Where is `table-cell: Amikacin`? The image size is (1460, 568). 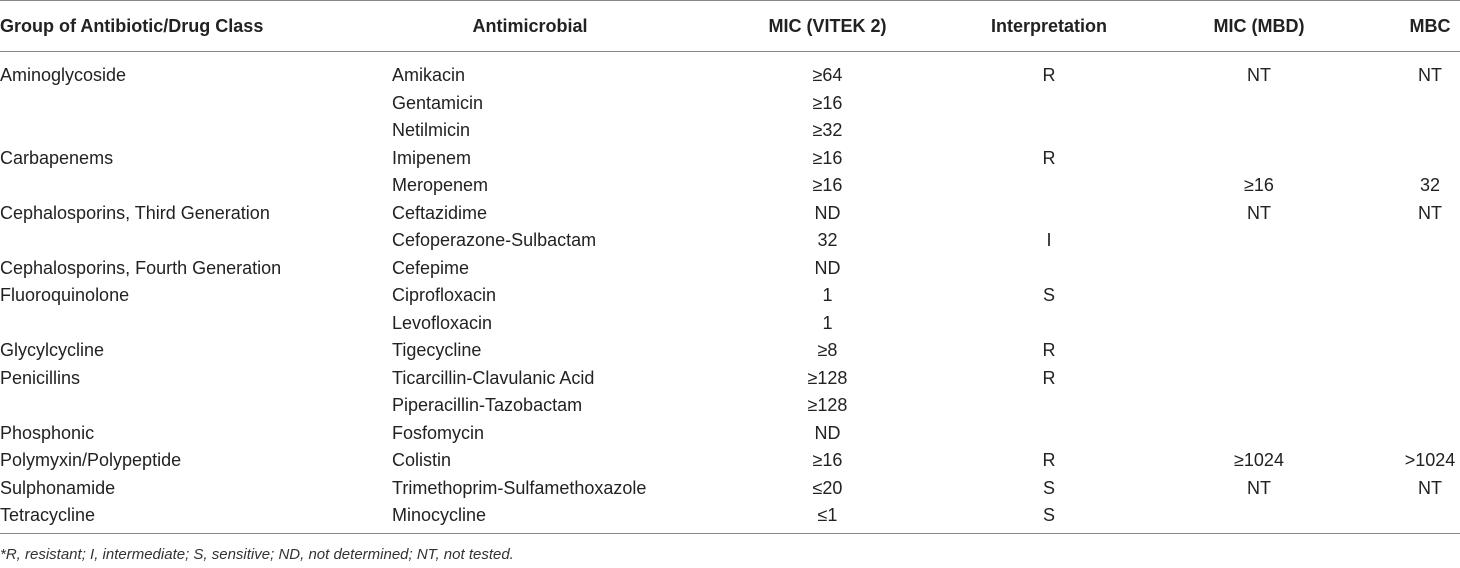 table-cell: Amikacin is located at coordinates (429, 75).